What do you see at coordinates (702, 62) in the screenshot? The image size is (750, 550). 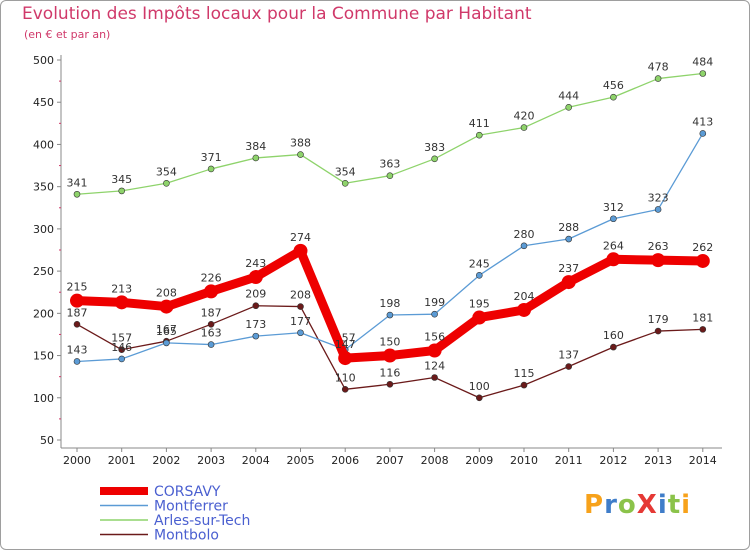 I see `data-label: 484` at bounding box center [702, 62].